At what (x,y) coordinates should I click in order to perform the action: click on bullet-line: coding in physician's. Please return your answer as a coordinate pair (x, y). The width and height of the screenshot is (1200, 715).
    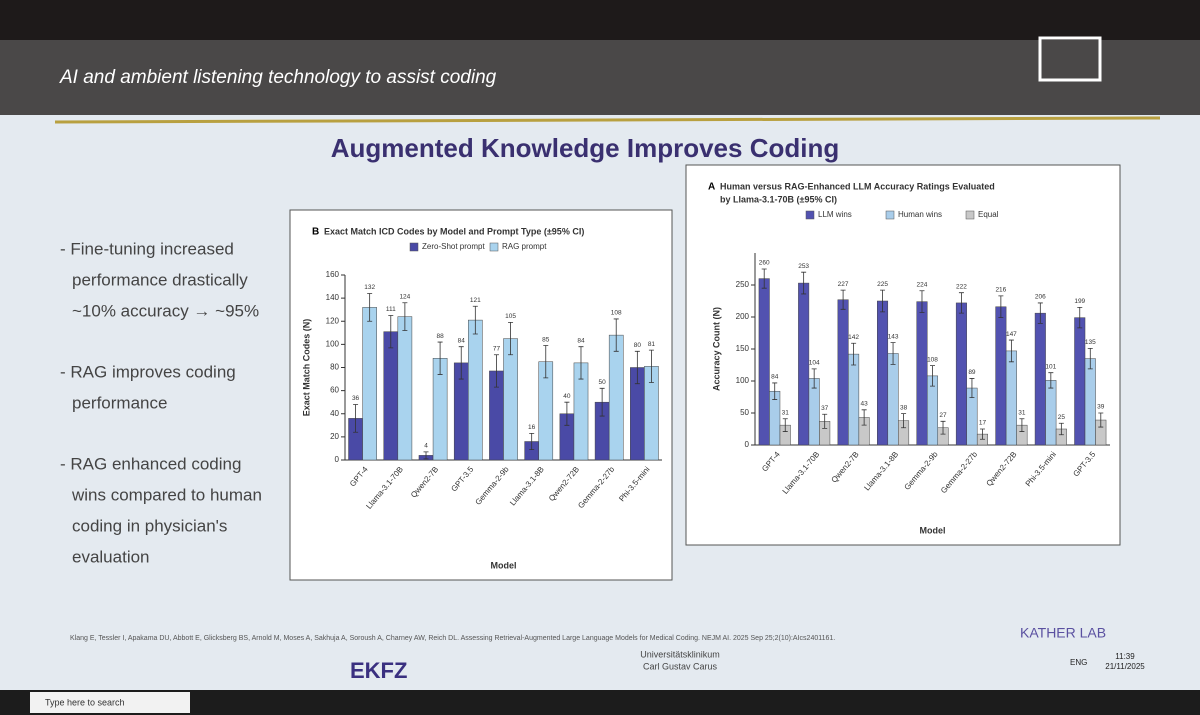
    Looking at the image, I should click on (149, 525).